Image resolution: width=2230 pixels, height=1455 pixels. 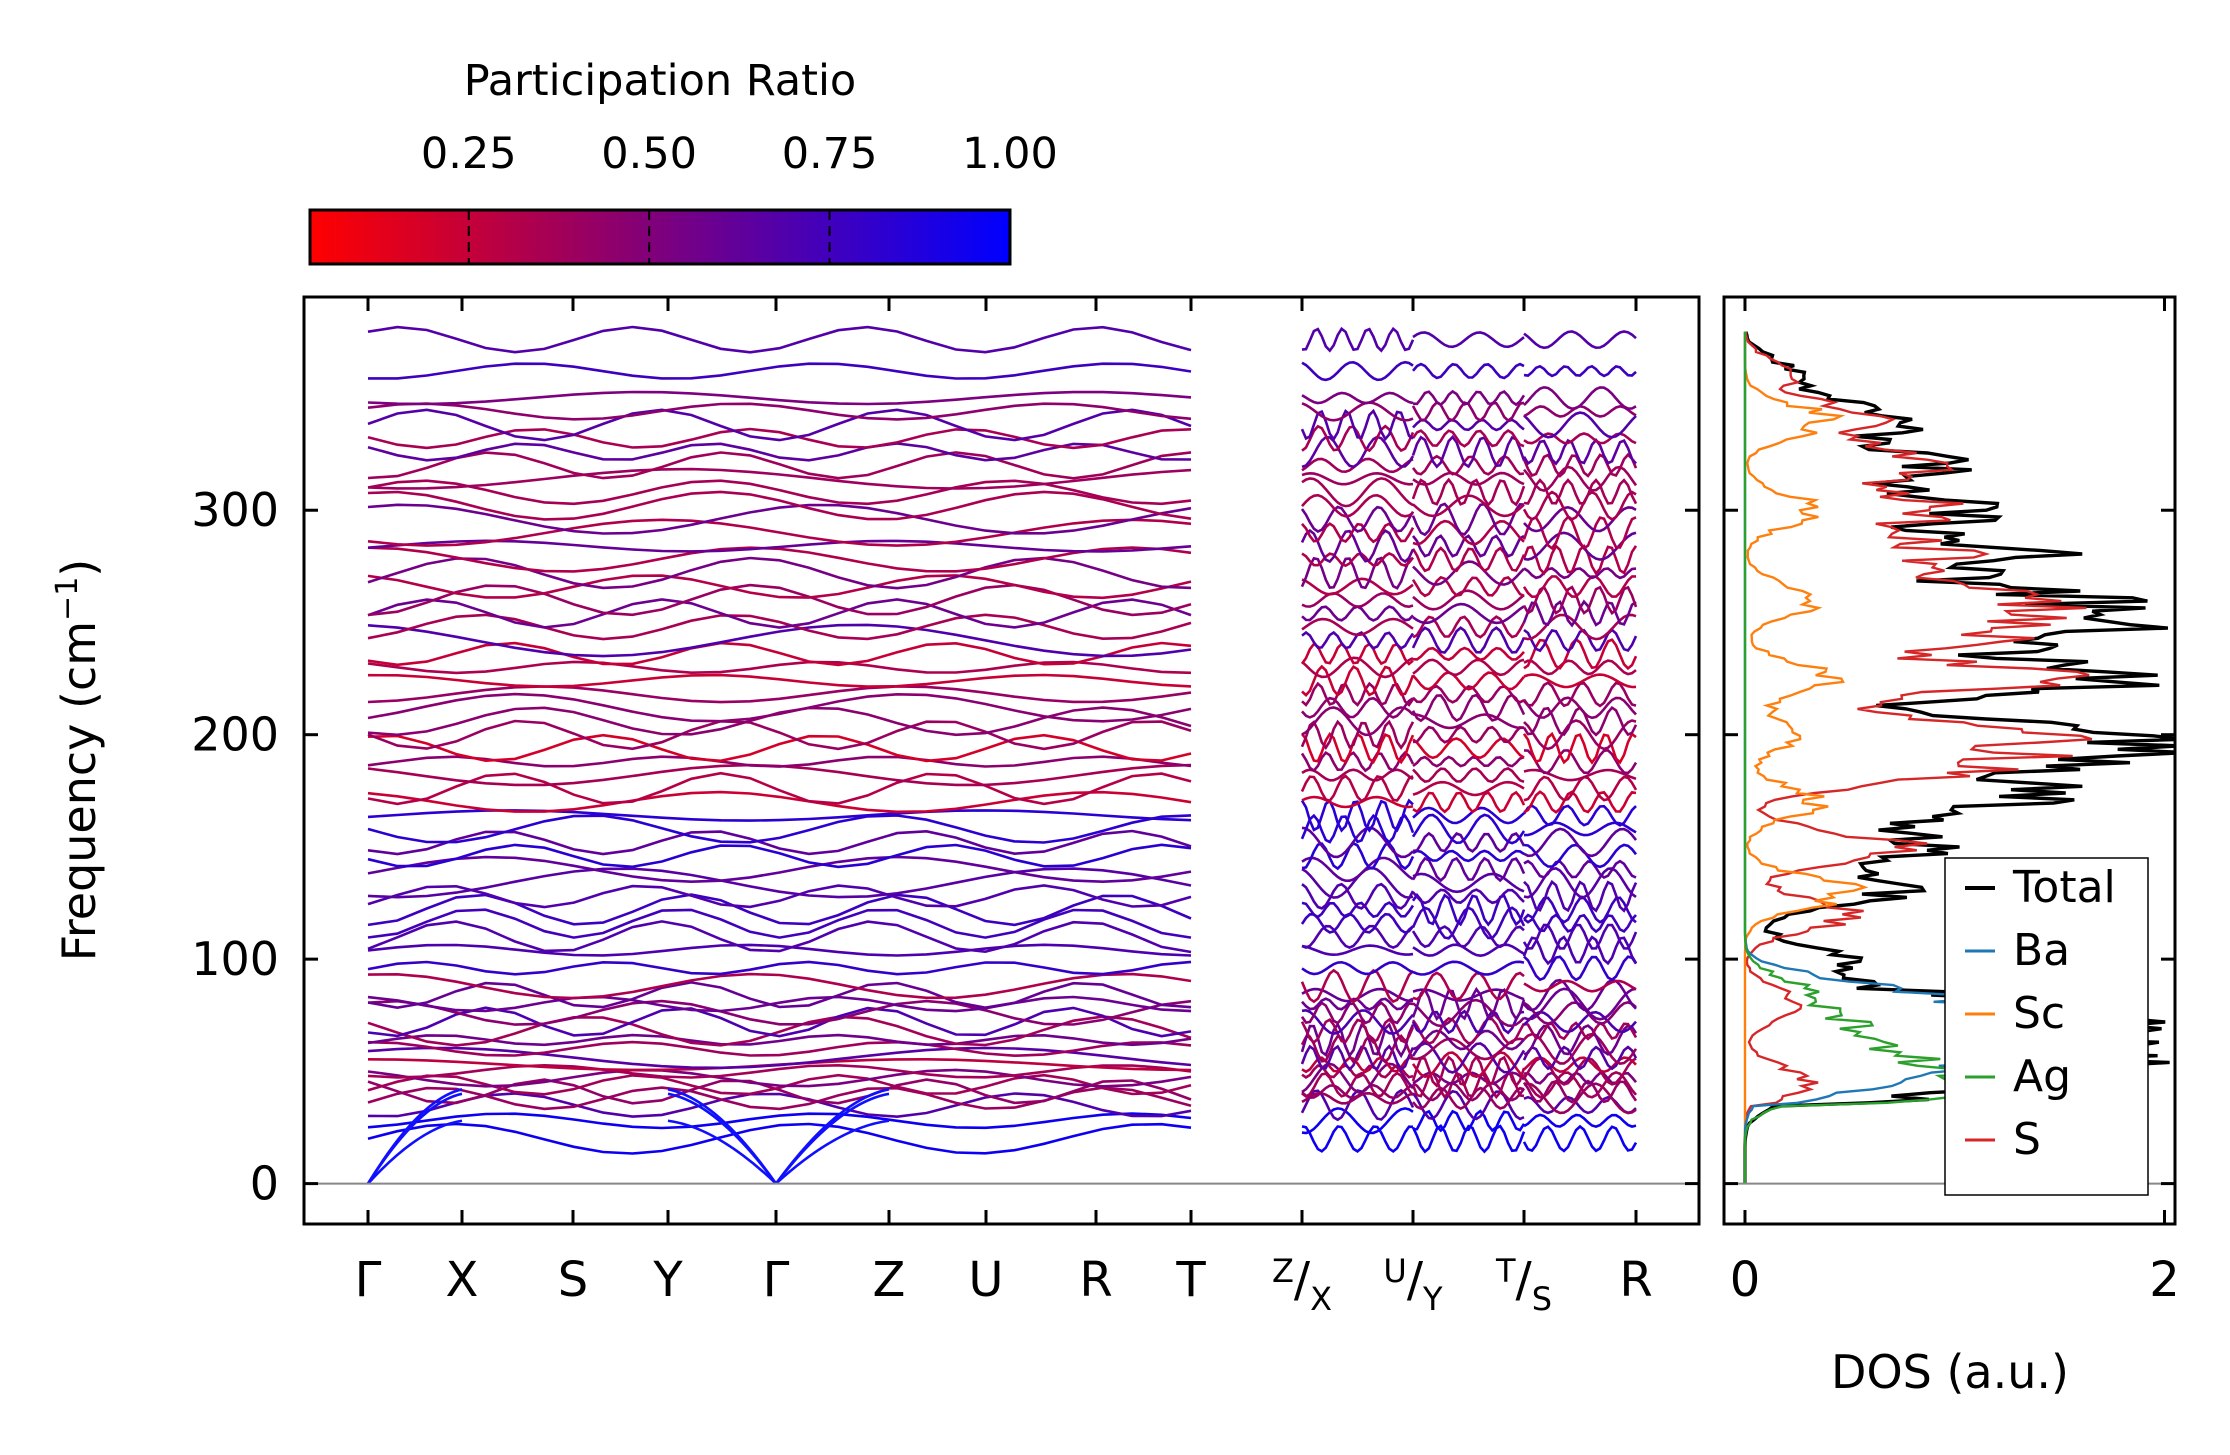 I want to click on x-tick-label: X, so click(x=462, y=1280).